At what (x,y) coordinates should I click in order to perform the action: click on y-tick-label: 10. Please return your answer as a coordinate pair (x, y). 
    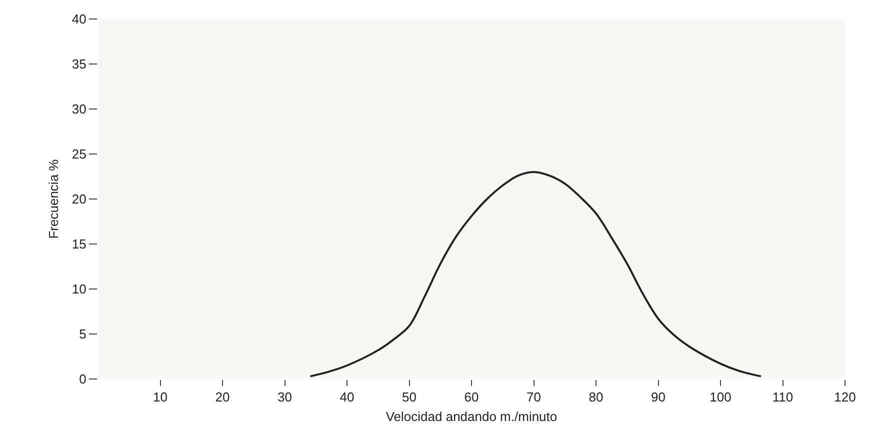
    Looking at the image, I should click on (79, 289).